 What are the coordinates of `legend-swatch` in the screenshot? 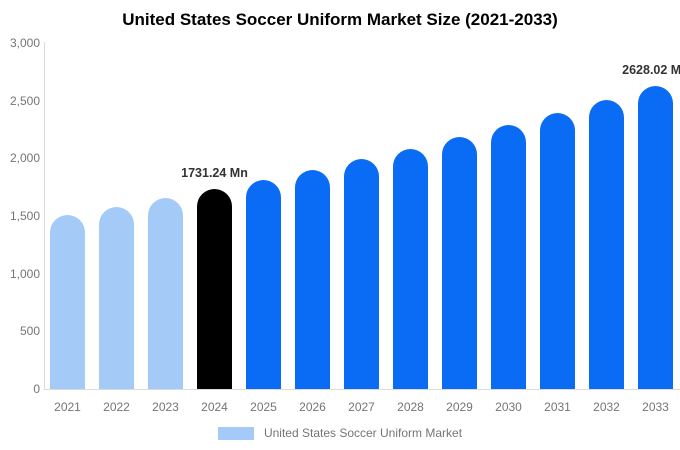 It's located at (235, 433).